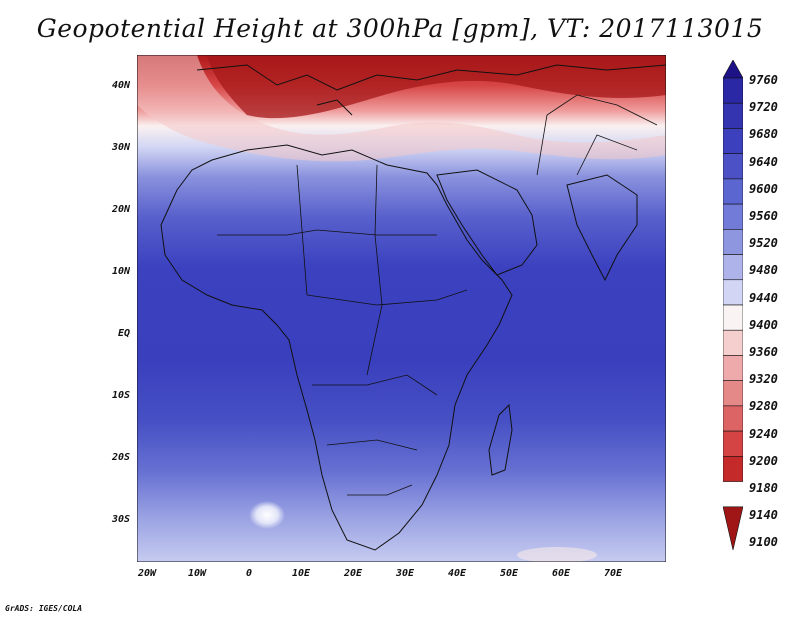 This screenshot has width=800, height=618. What do you see at coordinates (763, 216) in the screenshot?
I see `colorbar-level-label: 9560` at bounding box center [763, 216].